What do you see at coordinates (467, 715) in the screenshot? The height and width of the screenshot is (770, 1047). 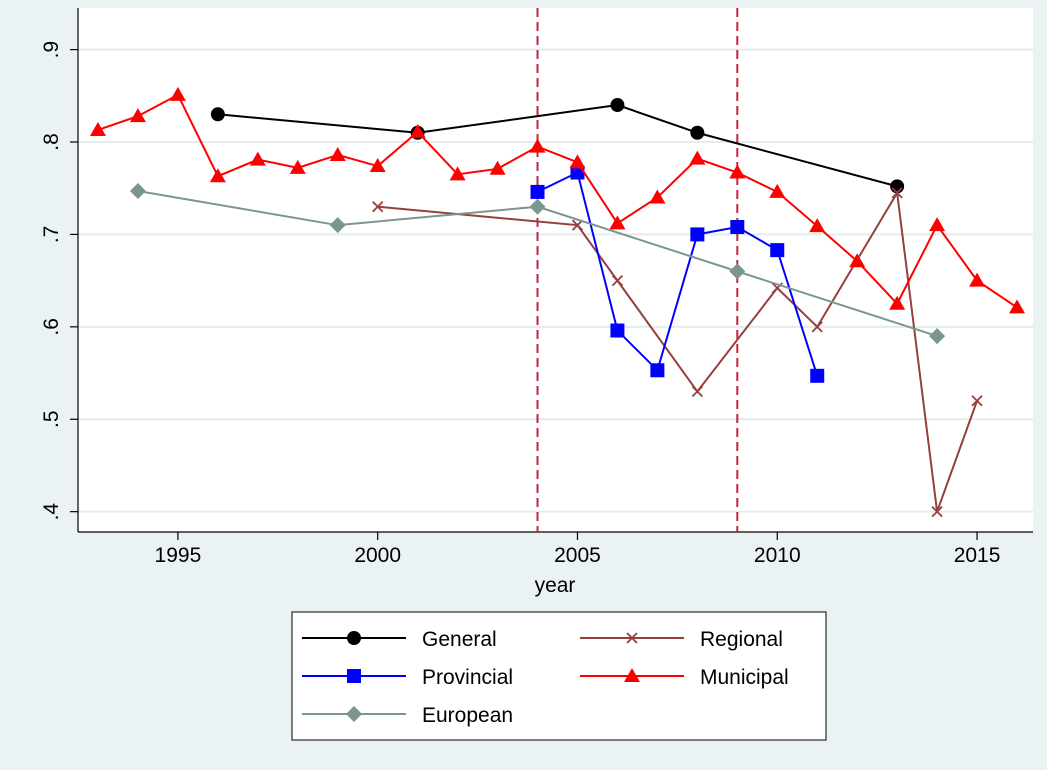 I see `legend-label: European` at bounding box center [467, 715].